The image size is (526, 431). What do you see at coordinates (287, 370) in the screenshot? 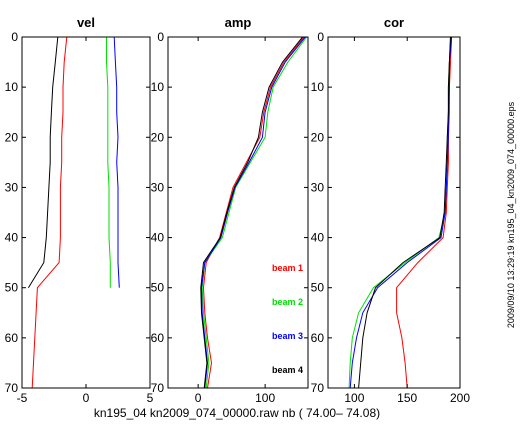
I see `legend-label: beam 4` at bounding box center [287, 370].